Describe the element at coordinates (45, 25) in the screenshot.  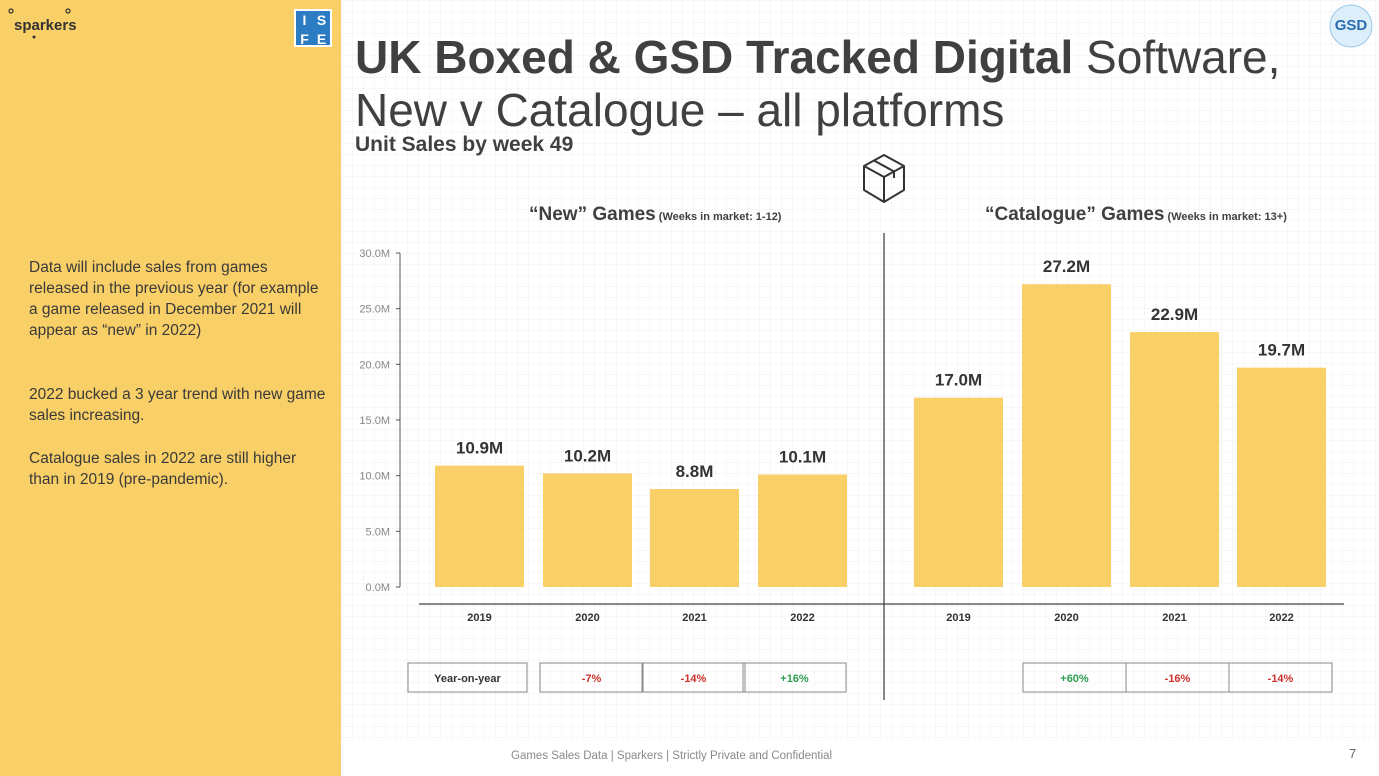
I see `sparkers-logo-text: sparkers` at that location.